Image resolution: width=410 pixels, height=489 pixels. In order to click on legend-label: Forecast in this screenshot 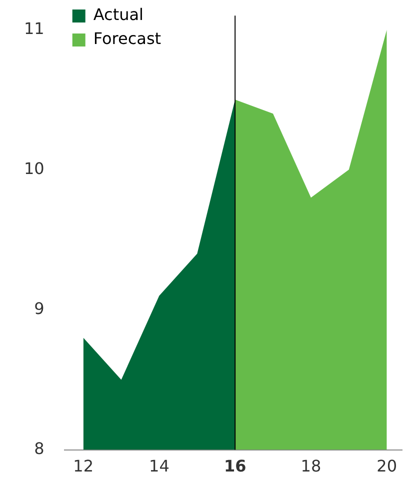, I will do `click(127, 38)`.